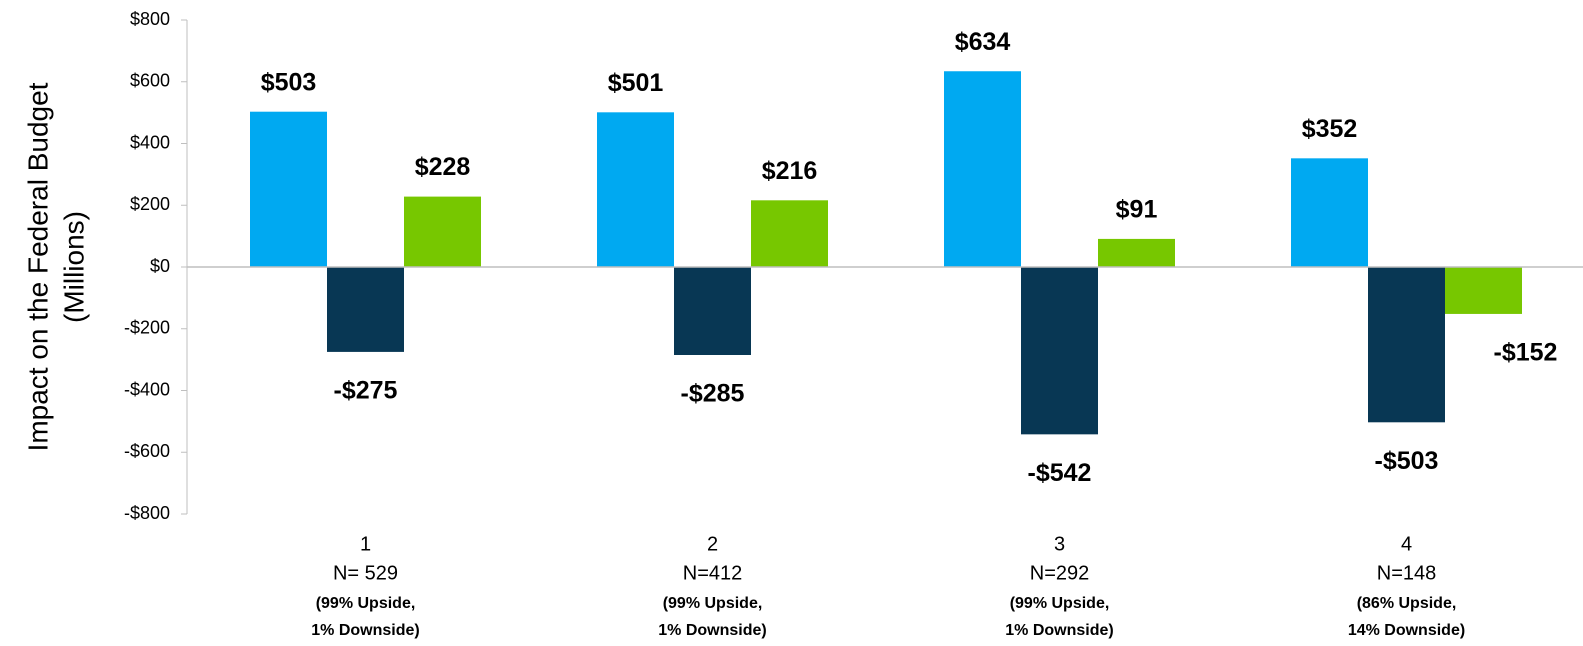 The image size is (1583, 646). I want to click on data-label: -$152, so click(1526, 353).